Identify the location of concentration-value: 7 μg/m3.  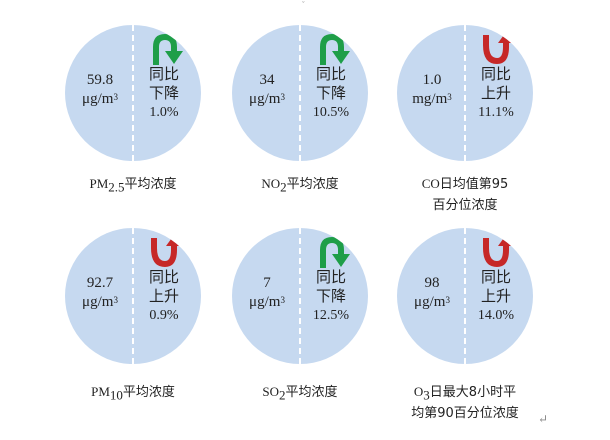
(267, 293).